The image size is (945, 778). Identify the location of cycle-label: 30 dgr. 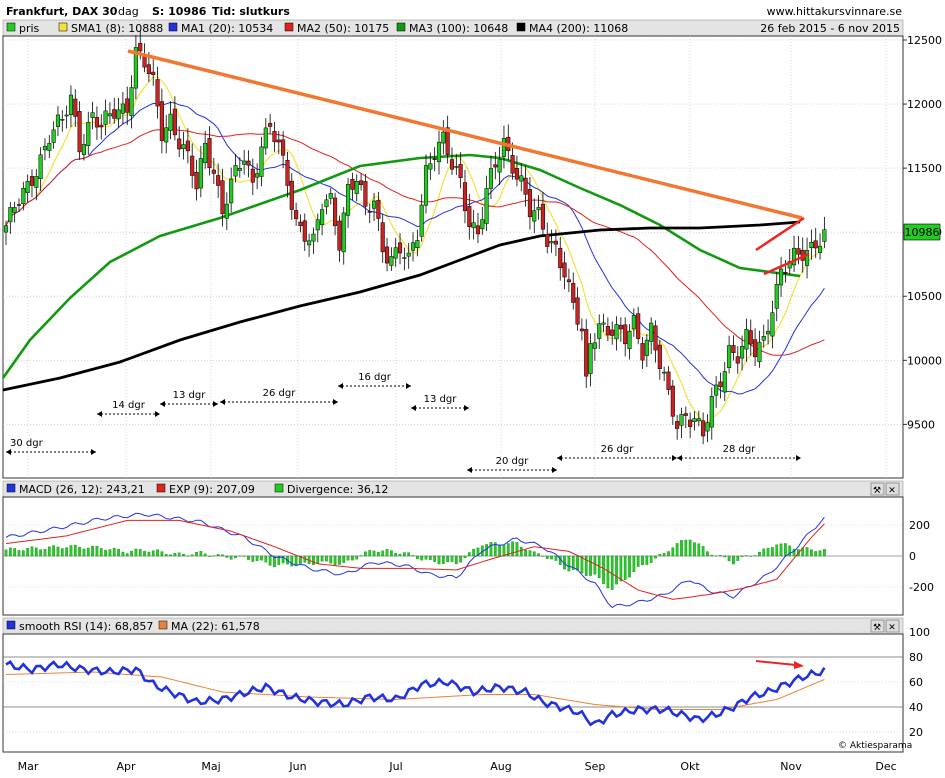
(27, 443).